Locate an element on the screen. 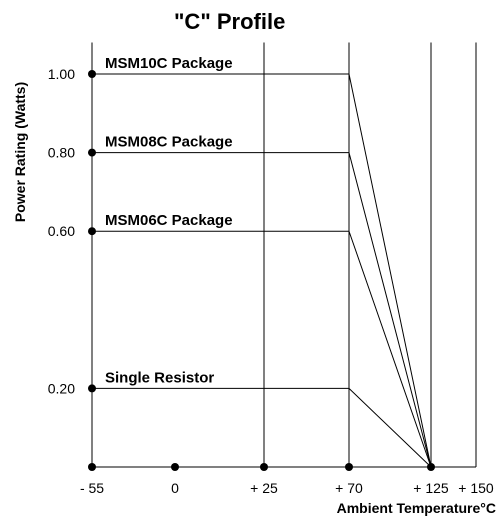 The image size is (500, 523). x-tick-label-25: + 25 is located at coordinates (264, 488).